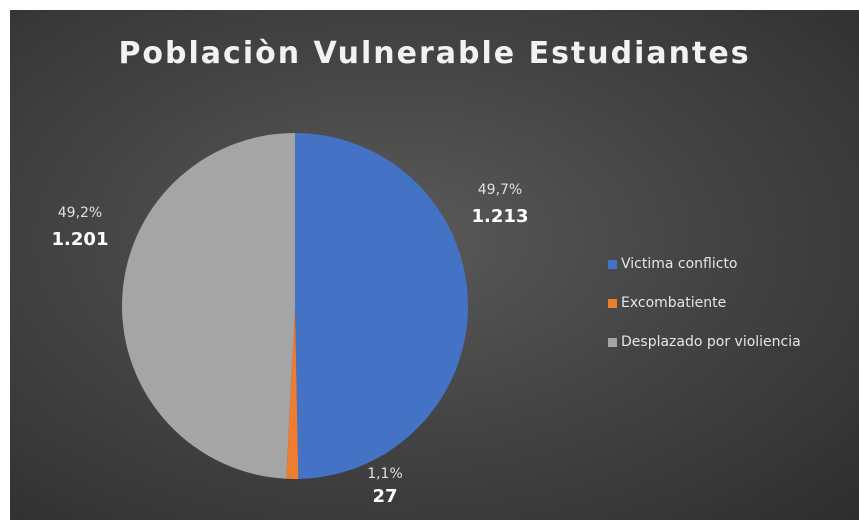 Image resolution: width=859 pixels, height=520 pixels. What do you see at coordinates (80, 227) in the screenshot?
I see `data-label-desplazado: 49,2% 1.201` at bounding box center [80, 227].